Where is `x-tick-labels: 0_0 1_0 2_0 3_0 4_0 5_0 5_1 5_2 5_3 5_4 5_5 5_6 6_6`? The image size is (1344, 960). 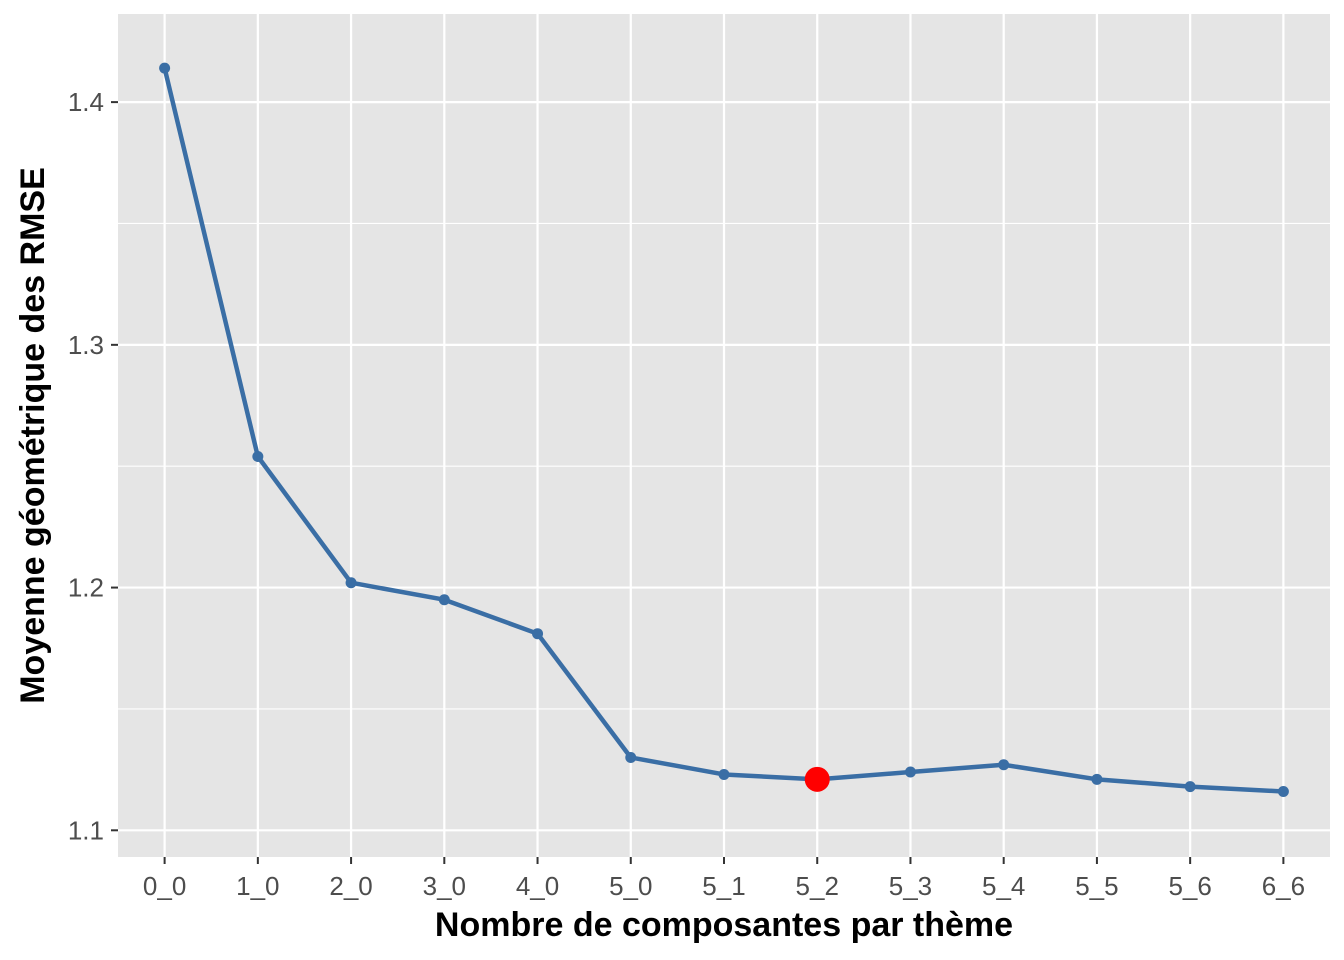 x-tick-labels: 0_0 1_0 2_0 3_0 4_0 5_0 5_1 5_2 5_3 5_4 5_5 5_6 6_6 is located at coordinates (724, 886).